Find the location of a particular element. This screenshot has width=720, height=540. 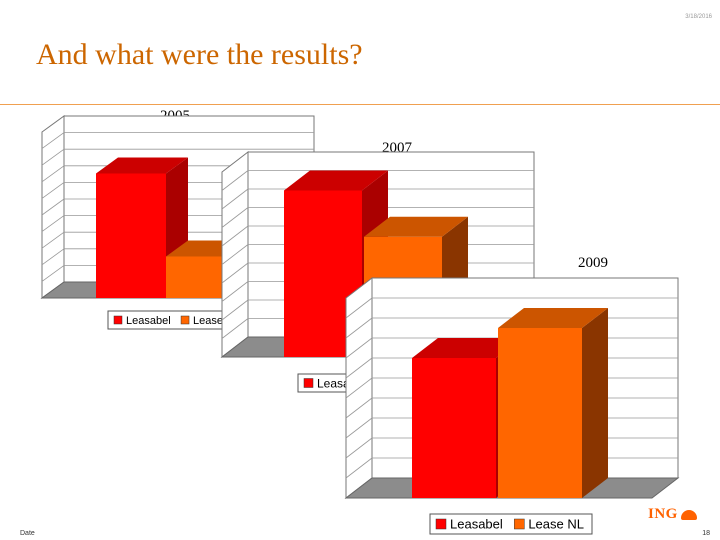

slide-title: And what were the results? is located at coordinates (199, 54).